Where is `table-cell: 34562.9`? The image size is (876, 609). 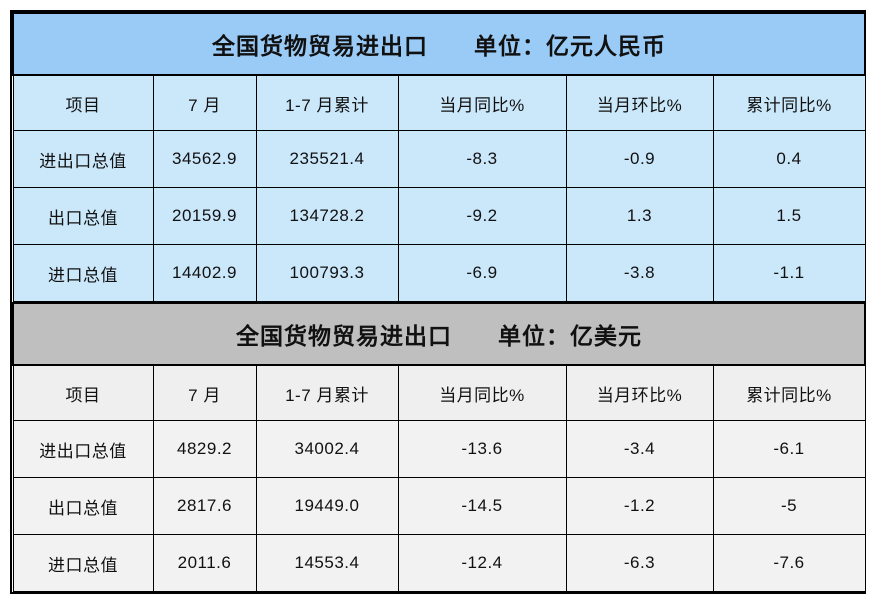
table-cell: 34562.9 is located at coordinates (204, 159).